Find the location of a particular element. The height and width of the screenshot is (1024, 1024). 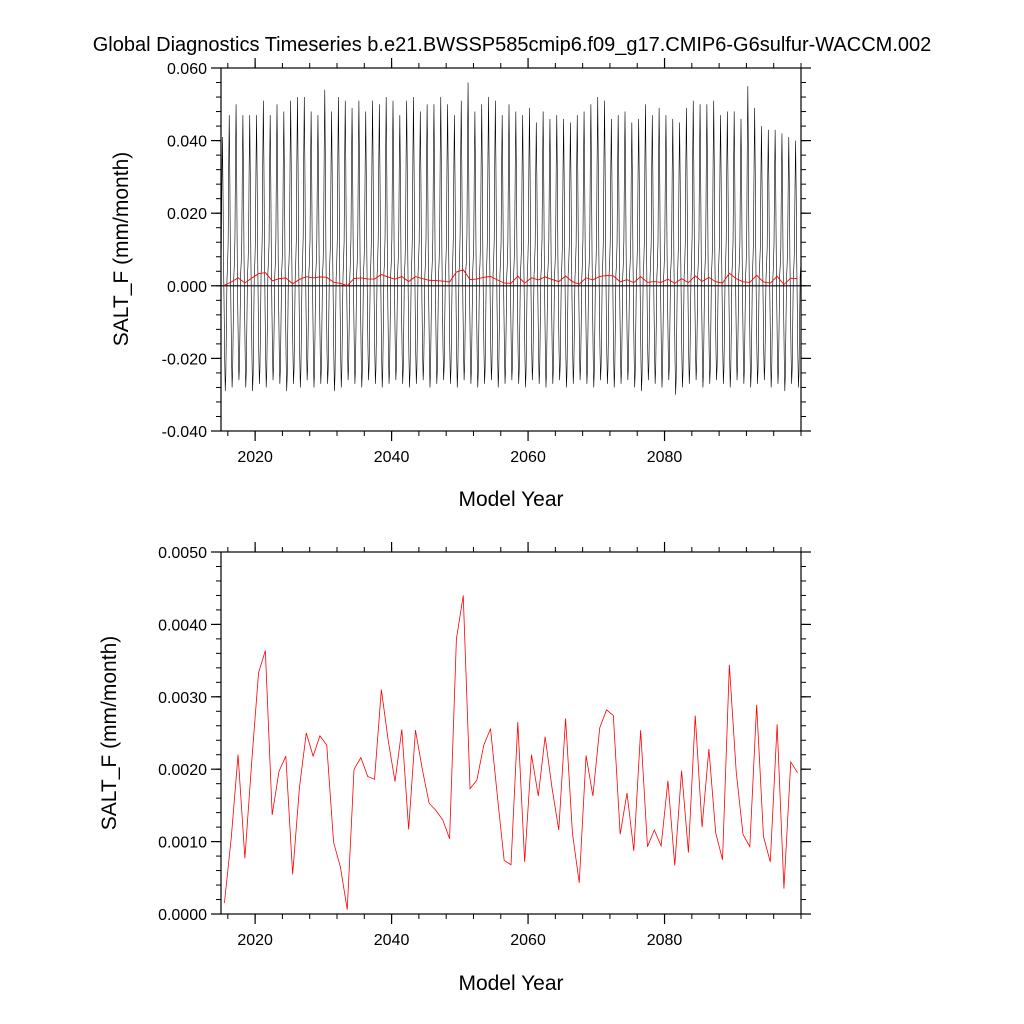

top-y-tick-label: 0.040 is located at coordinates (187, 142).